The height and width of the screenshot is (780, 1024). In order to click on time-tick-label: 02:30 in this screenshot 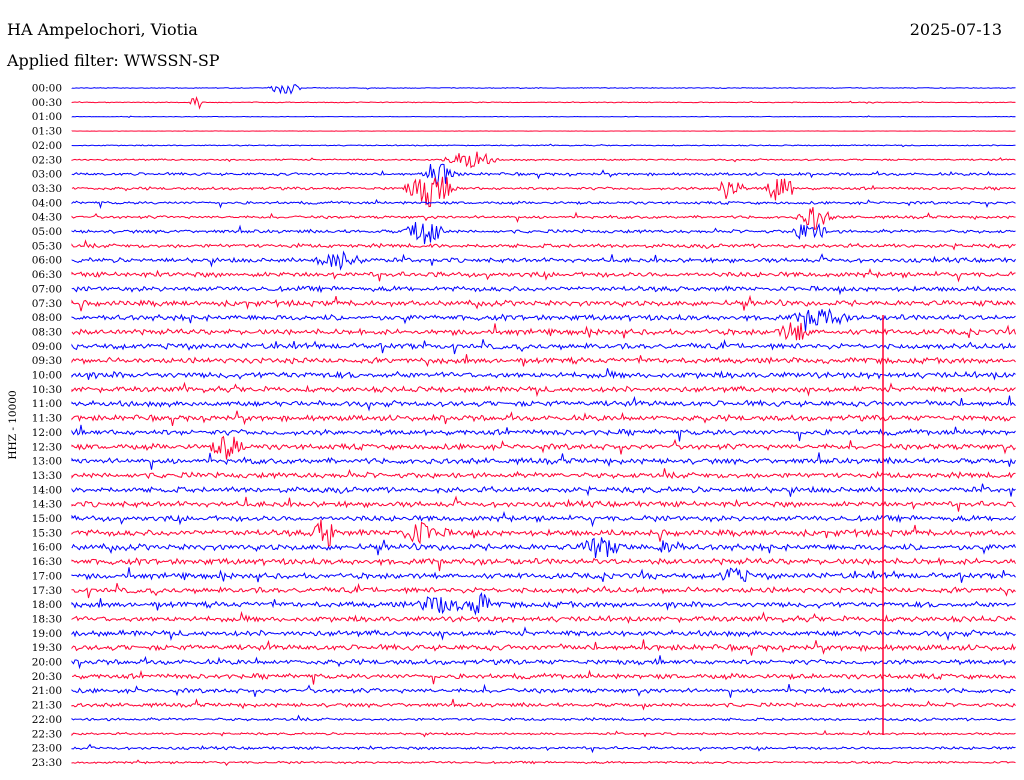, I will do `click(47, 160)`.